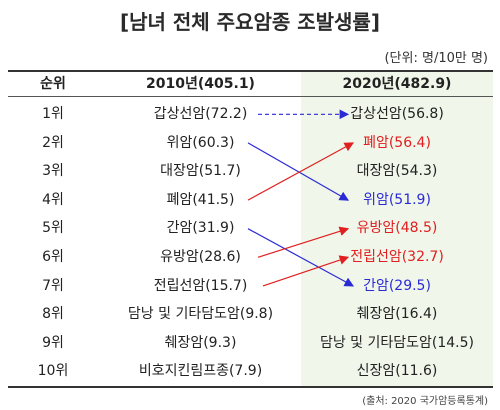 Image resolution: width=500 pixels, height=410 pixels. Describe the element at coordinates (53, 371) in the screenshot. I see `rank-cell: 10위` at that location.